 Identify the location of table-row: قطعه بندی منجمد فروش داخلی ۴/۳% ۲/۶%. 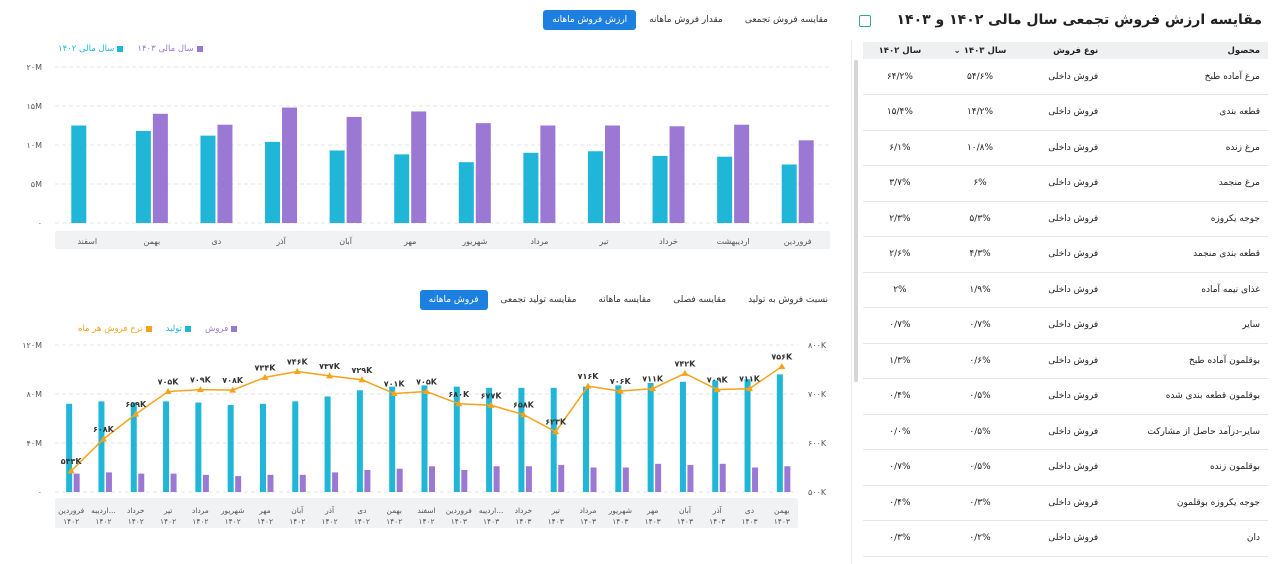
(1065, 254).